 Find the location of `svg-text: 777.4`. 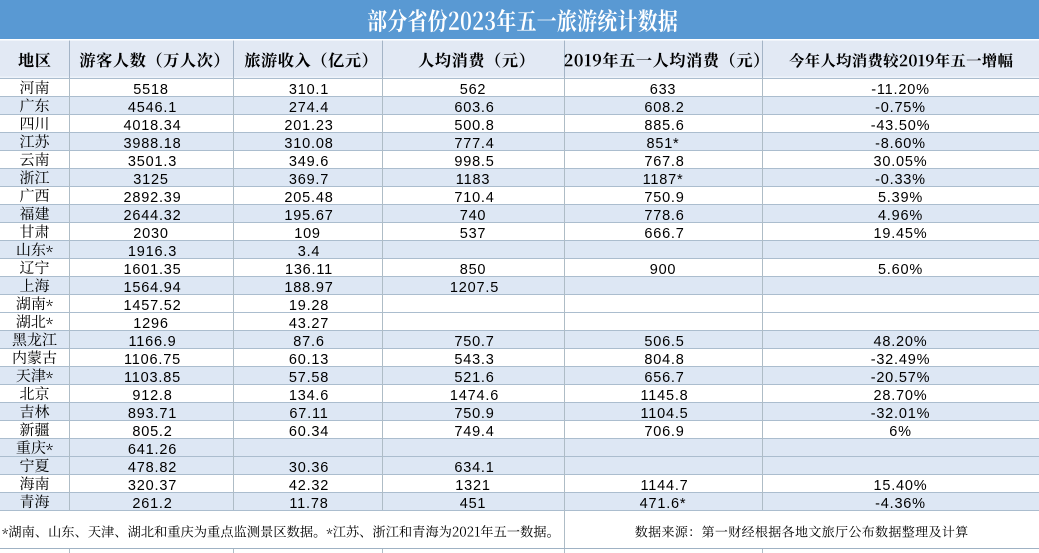

svg-text: 777.4 is located at coordinates (474, 144).